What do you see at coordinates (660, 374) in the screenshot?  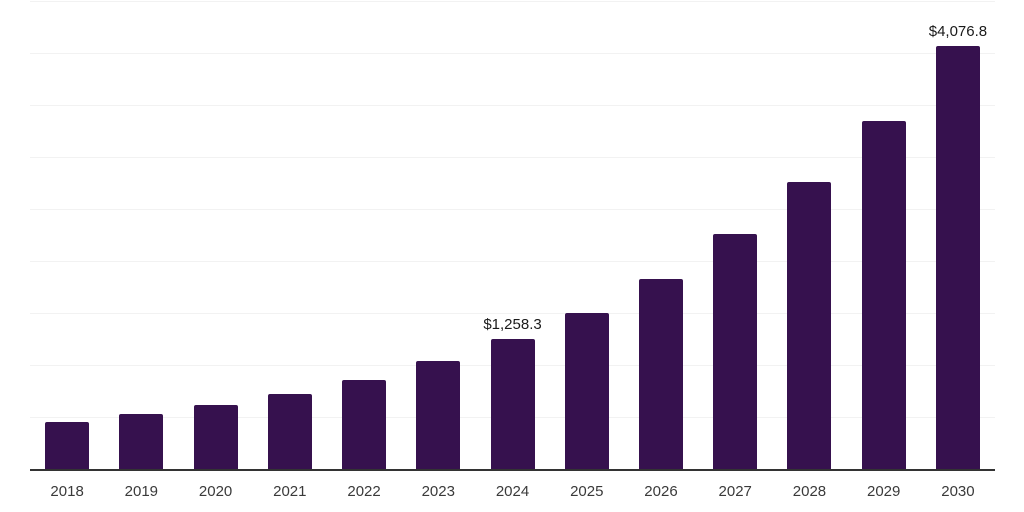 I see `bar-2026` at bounding box center [660, 374].